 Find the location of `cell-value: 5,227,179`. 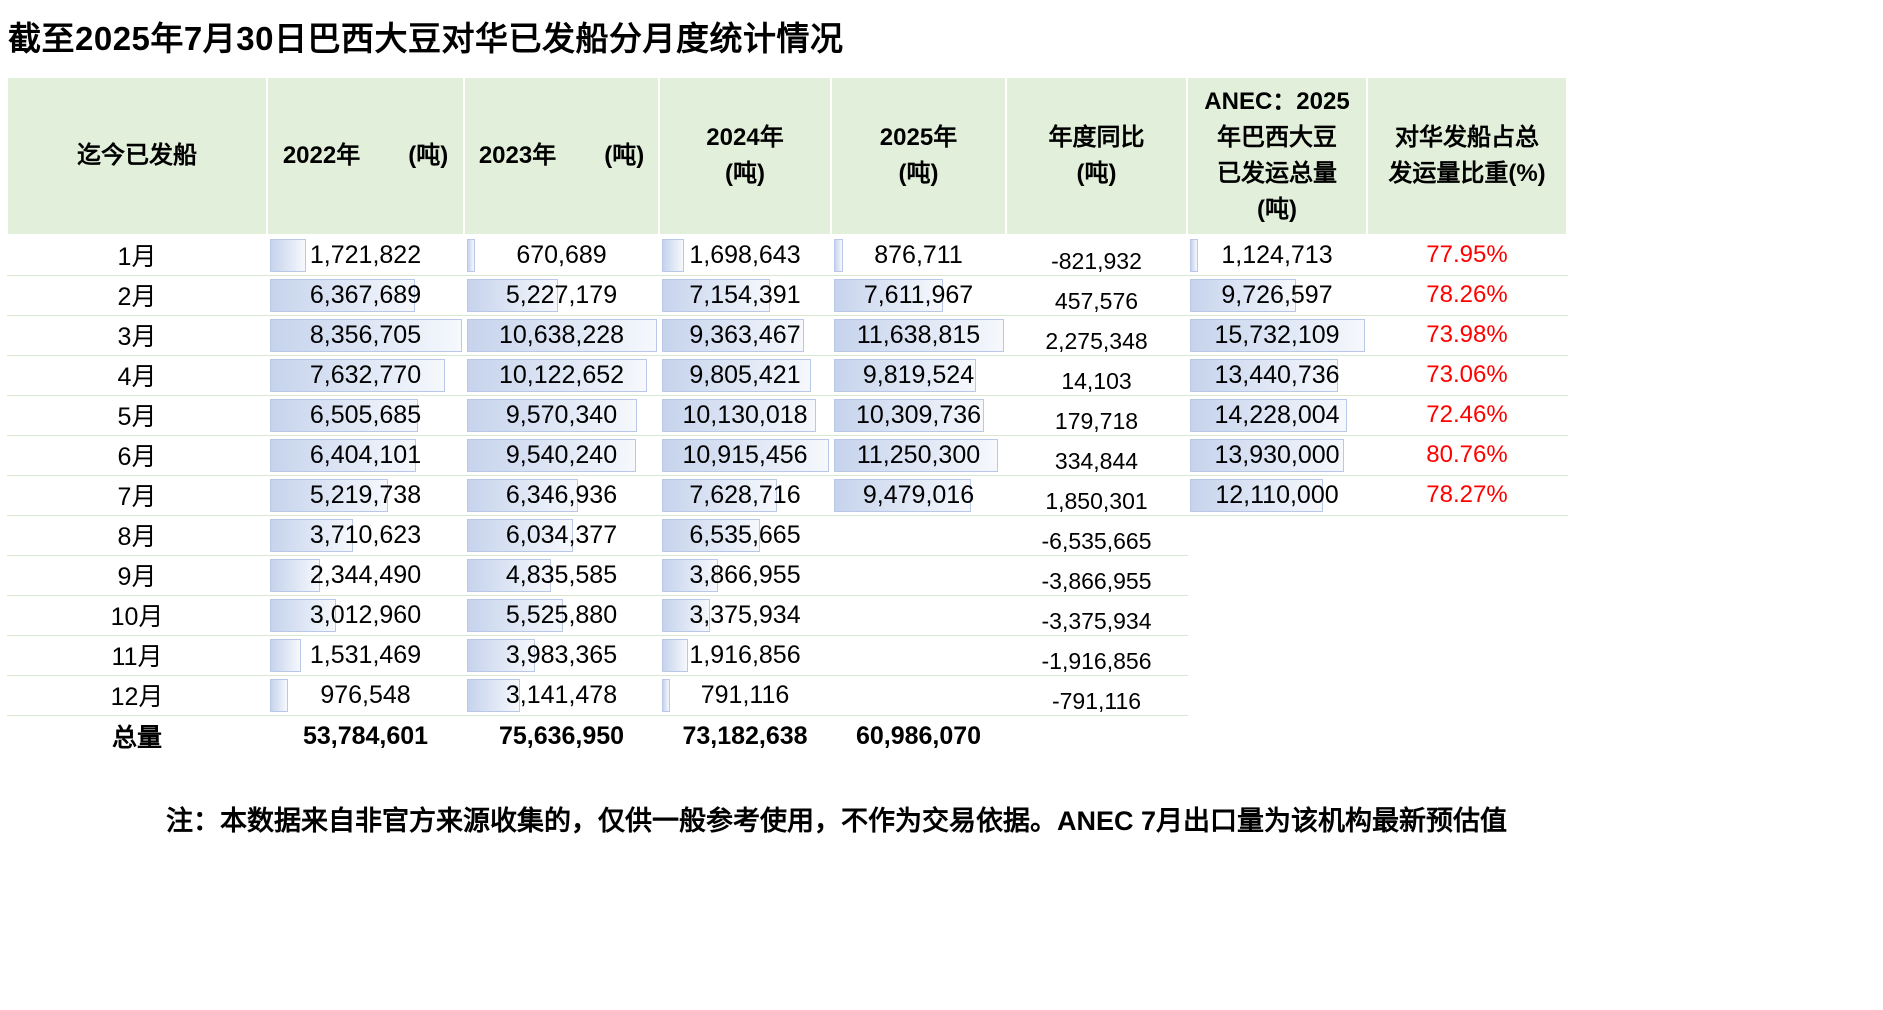

cell-value: 5,227,179 is located at coordinates (561, 294).